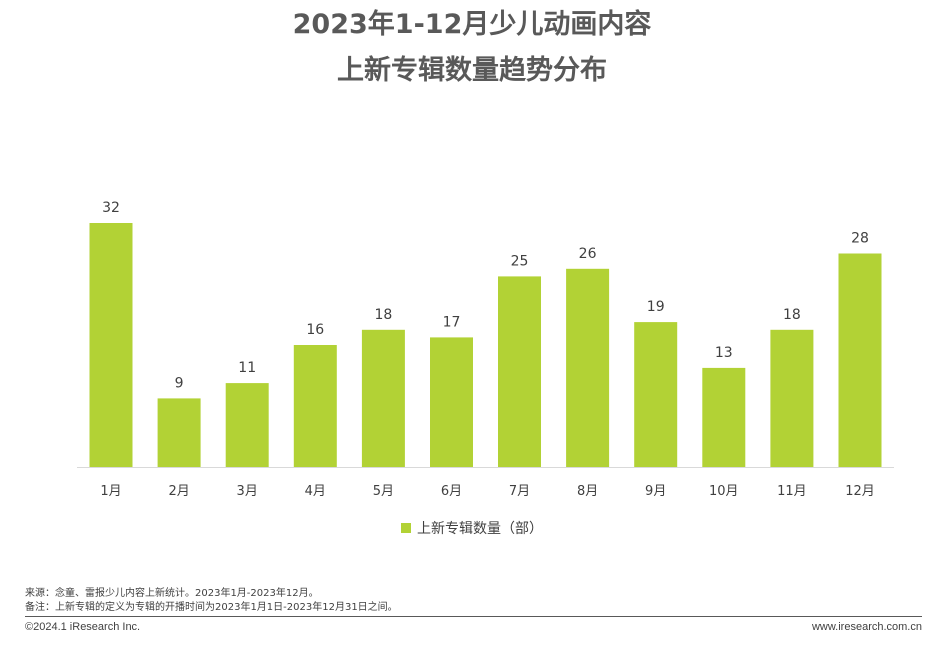 This screenshot has width=944, height=645. What do you see at coordinates (724, 417) in the screenshot?
I see `bar-10月` at bounding box center [724, 417].